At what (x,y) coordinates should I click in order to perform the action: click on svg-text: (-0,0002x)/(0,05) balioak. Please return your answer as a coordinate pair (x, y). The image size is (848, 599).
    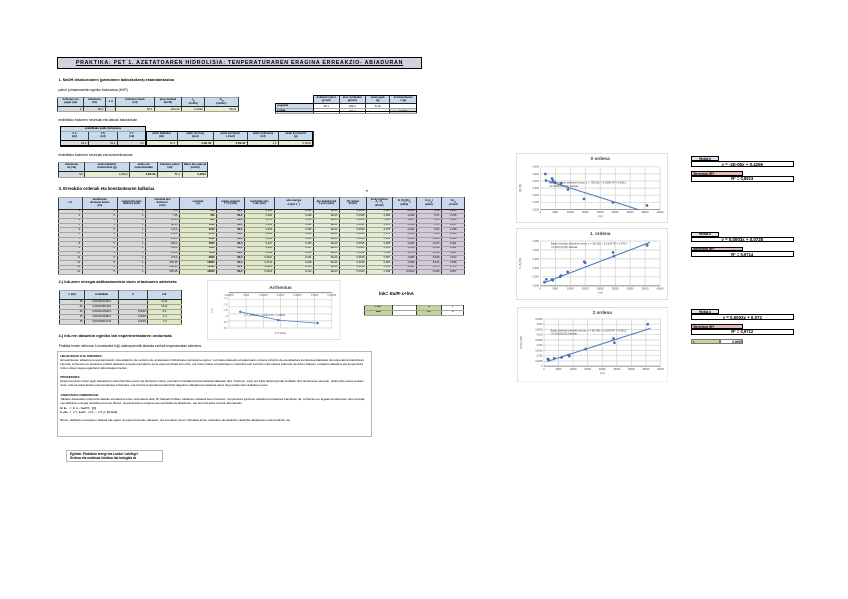
    Looking at the image, I should click on (564, 185).